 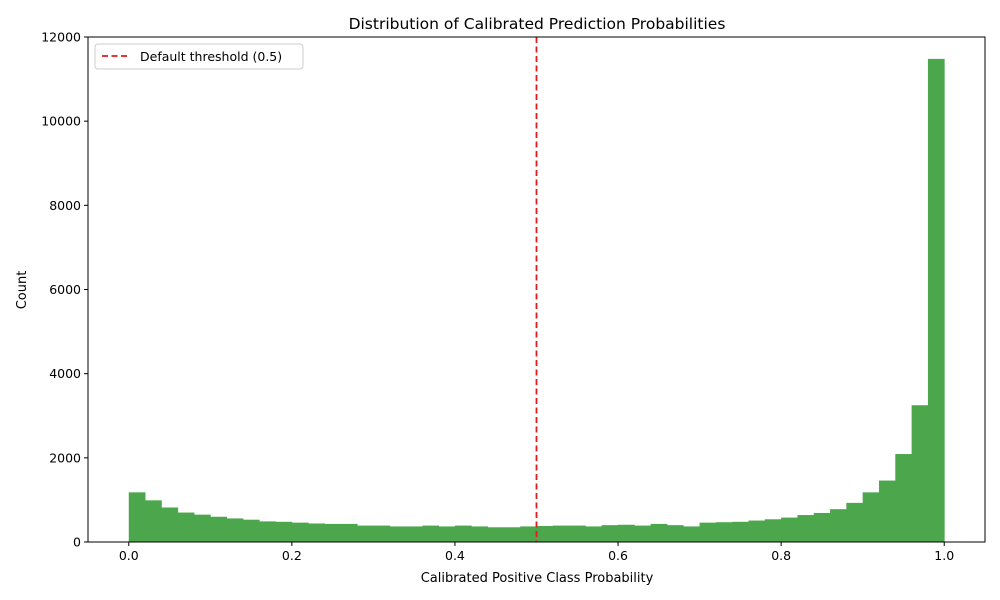 What do you see at coordinates (618, 555) in the screenshot?
I see `x-tick-label: 0.6` at bounding box center [618, 555].